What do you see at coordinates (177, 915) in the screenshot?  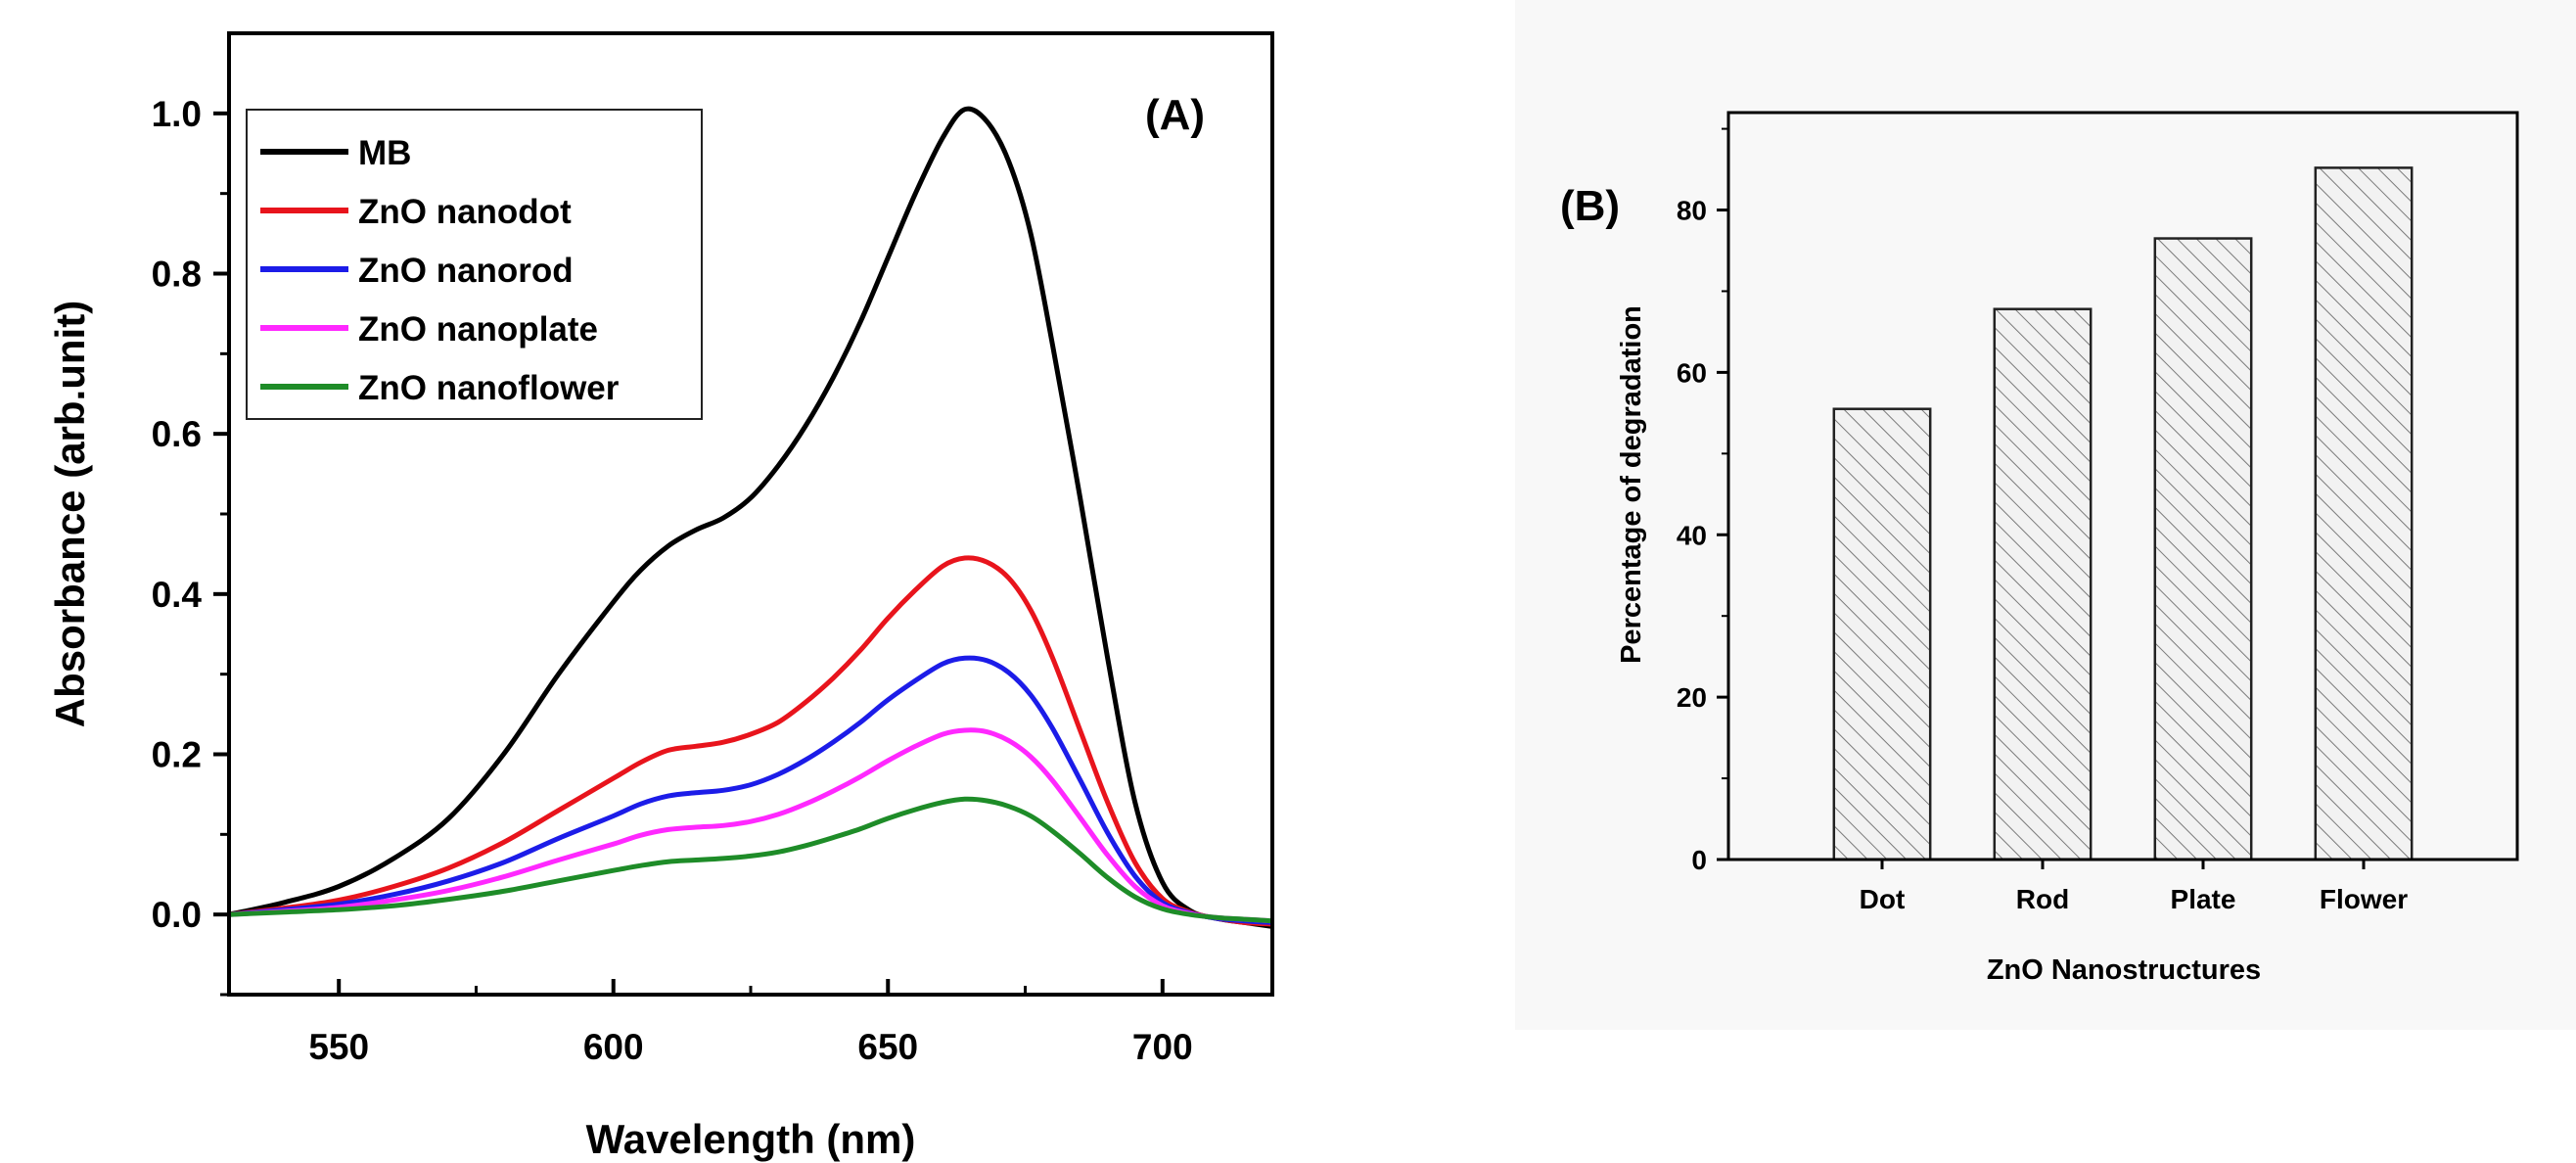 I see `y-tick-label-a: 0.0` at bounding box center [177, 915].